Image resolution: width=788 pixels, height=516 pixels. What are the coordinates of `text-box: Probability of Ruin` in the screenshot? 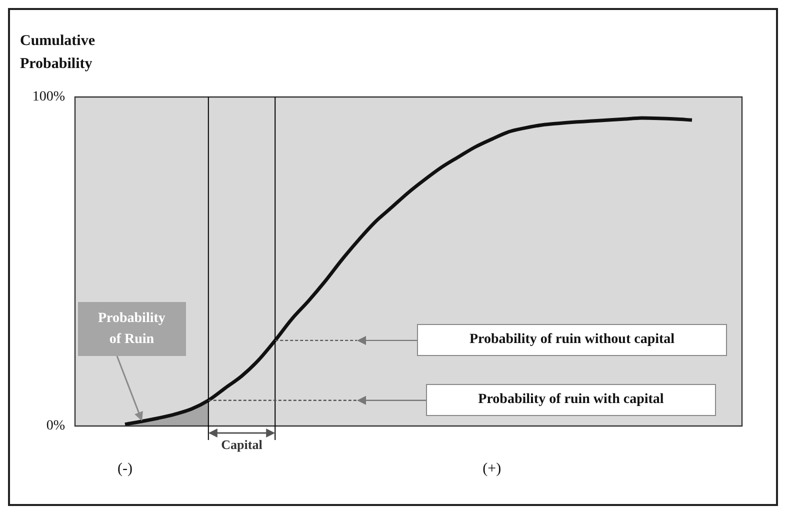 It's located at (132, 329).